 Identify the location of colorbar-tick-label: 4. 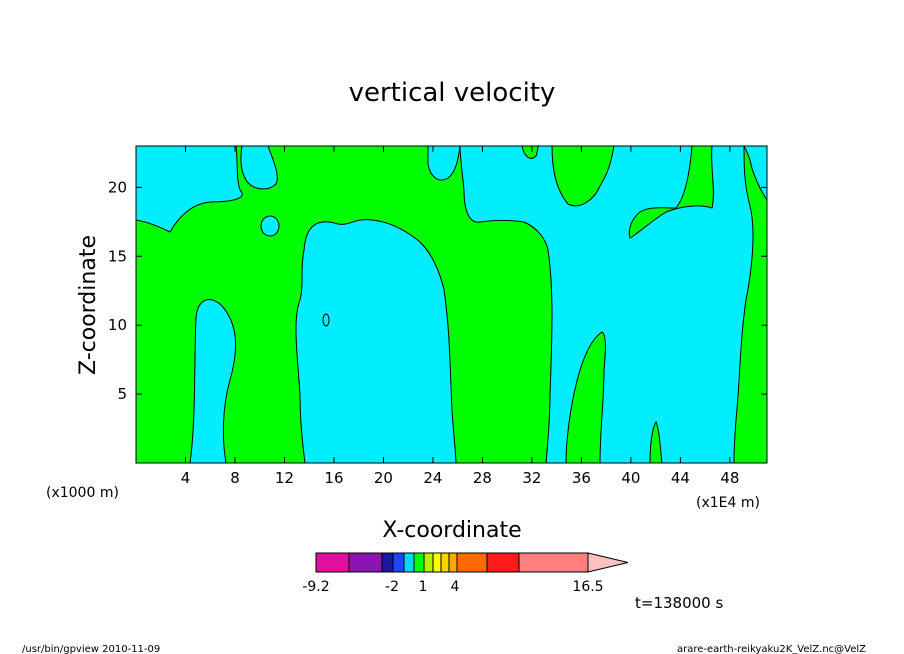
(455, 587).